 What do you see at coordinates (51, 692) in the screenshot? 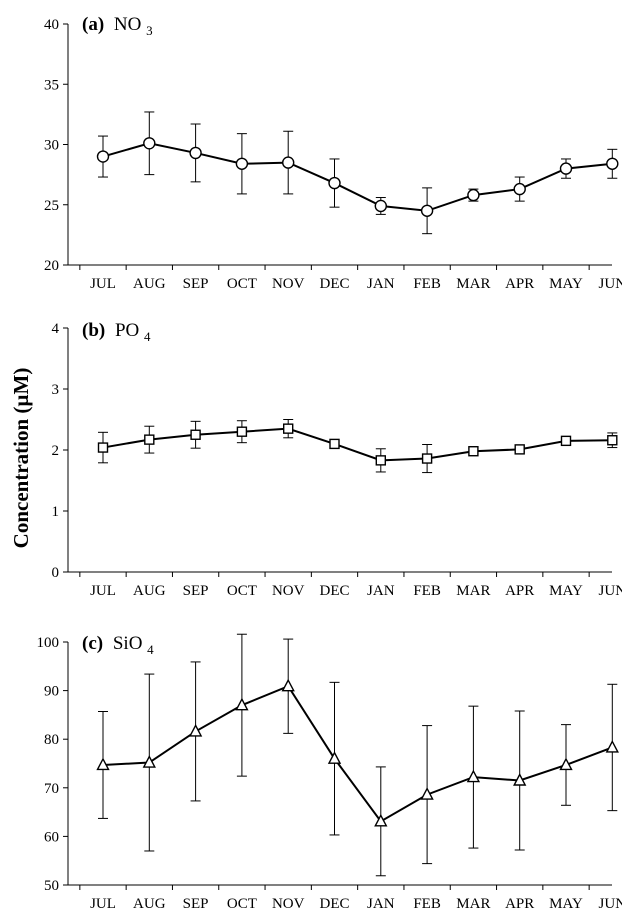
I see `y-tick-label: 90` at bounding box center [51, 692].